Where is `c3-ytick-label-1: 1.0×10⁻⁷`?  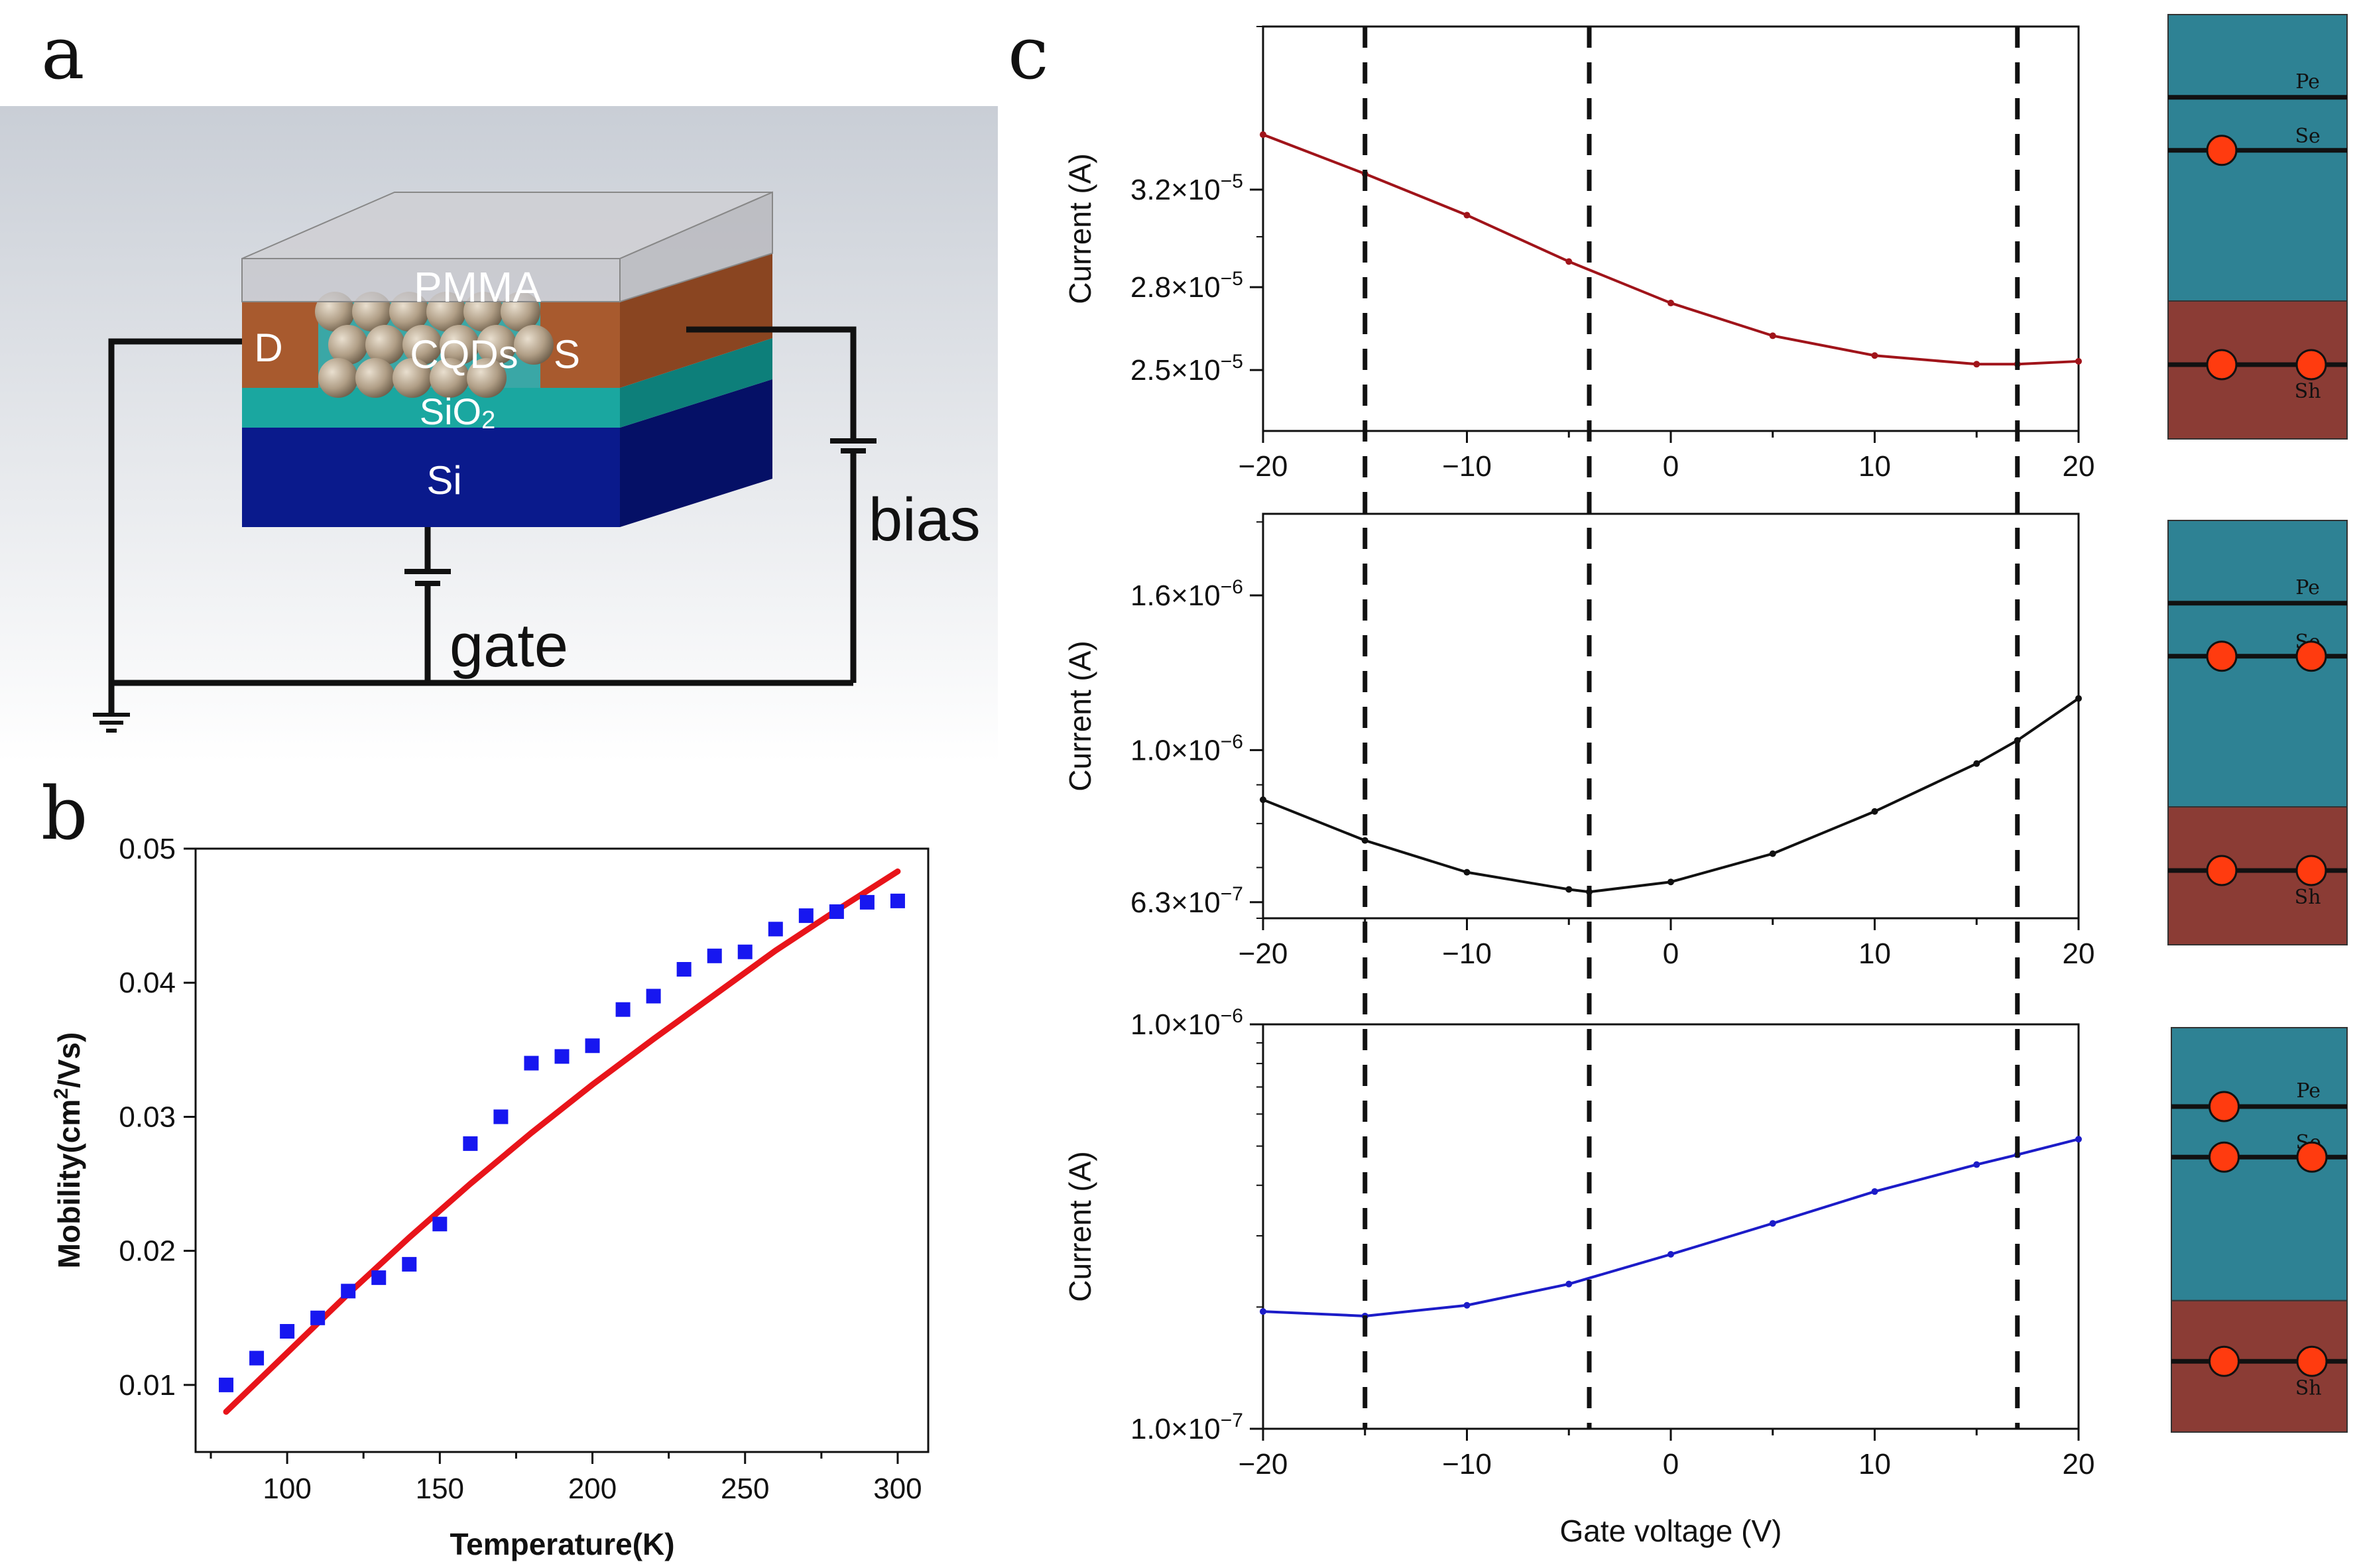
c3-ytick-label-1: 1.0×10⁻⁷ is located at coordinates (1186, 1427).